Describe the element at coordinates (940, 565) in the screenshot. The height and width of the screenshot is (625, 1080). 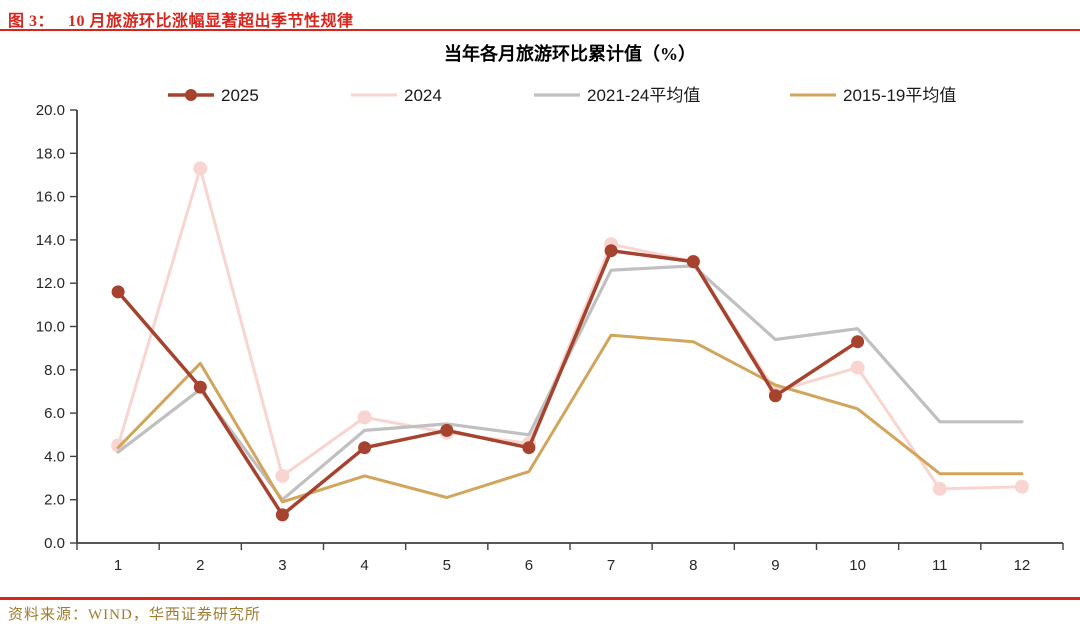
I see `x-tick-label: 11` at that location.